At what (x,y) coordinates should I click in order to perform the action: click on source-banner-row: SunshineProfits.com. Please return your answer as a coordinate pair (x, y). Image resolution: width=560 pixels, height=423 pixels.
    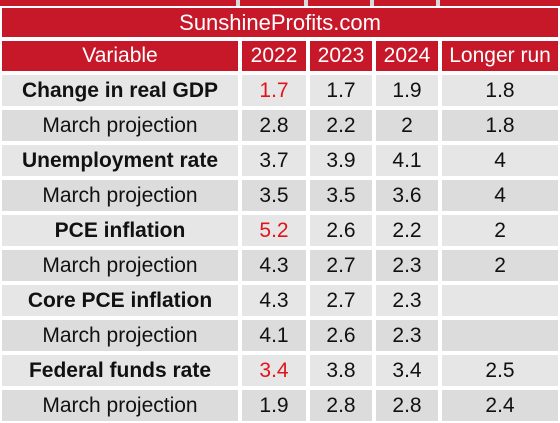
    Looking at the image, I should click on (280, 22).